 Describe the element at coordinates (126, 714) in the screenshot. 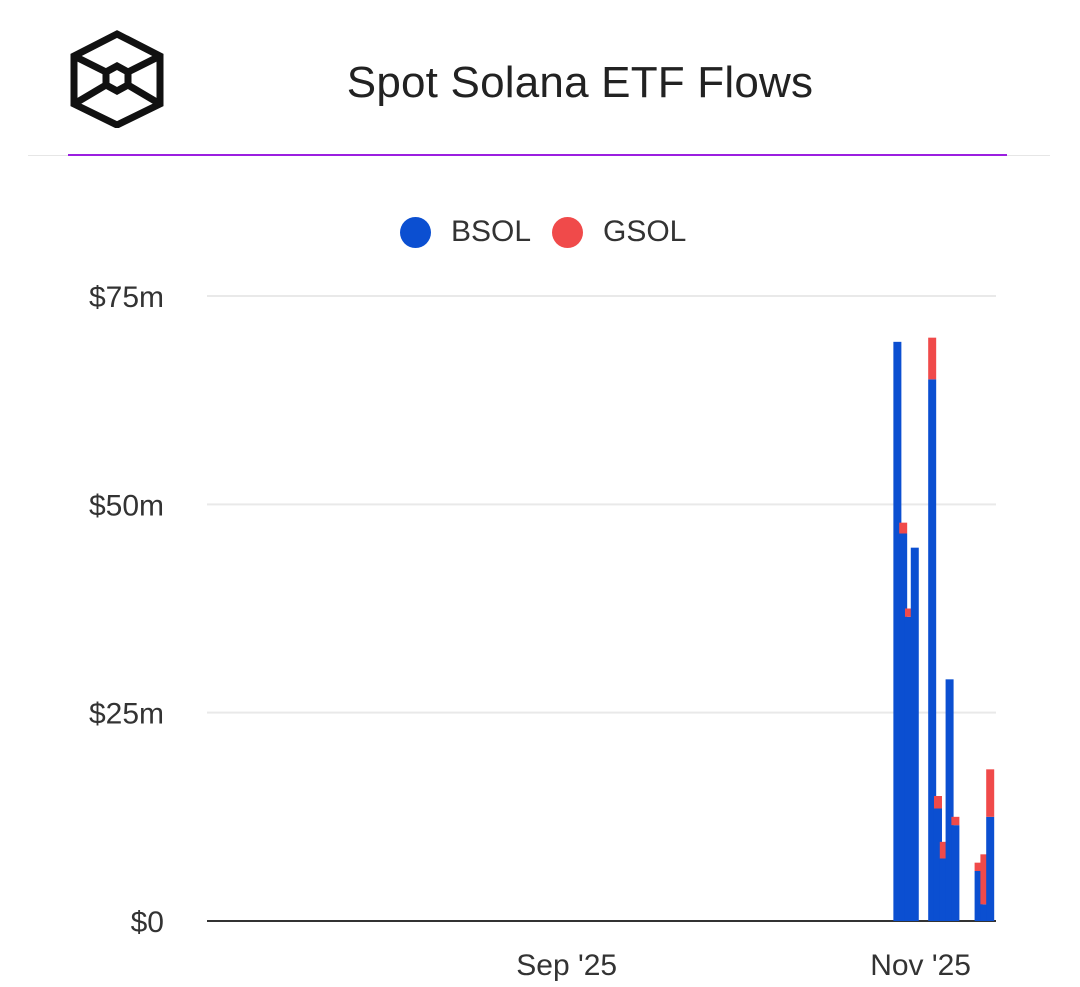

I see `y-tick-label: $25m` at that location.